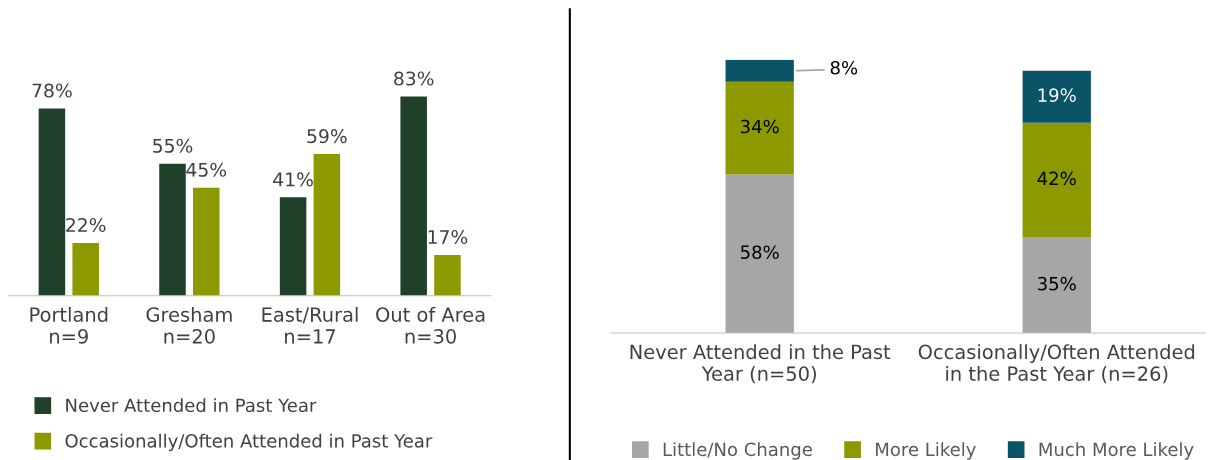  What do you see at coordinates (173, 145) in the screenshot?
I see `data-label: 55%` at bounding box center [173, 145].